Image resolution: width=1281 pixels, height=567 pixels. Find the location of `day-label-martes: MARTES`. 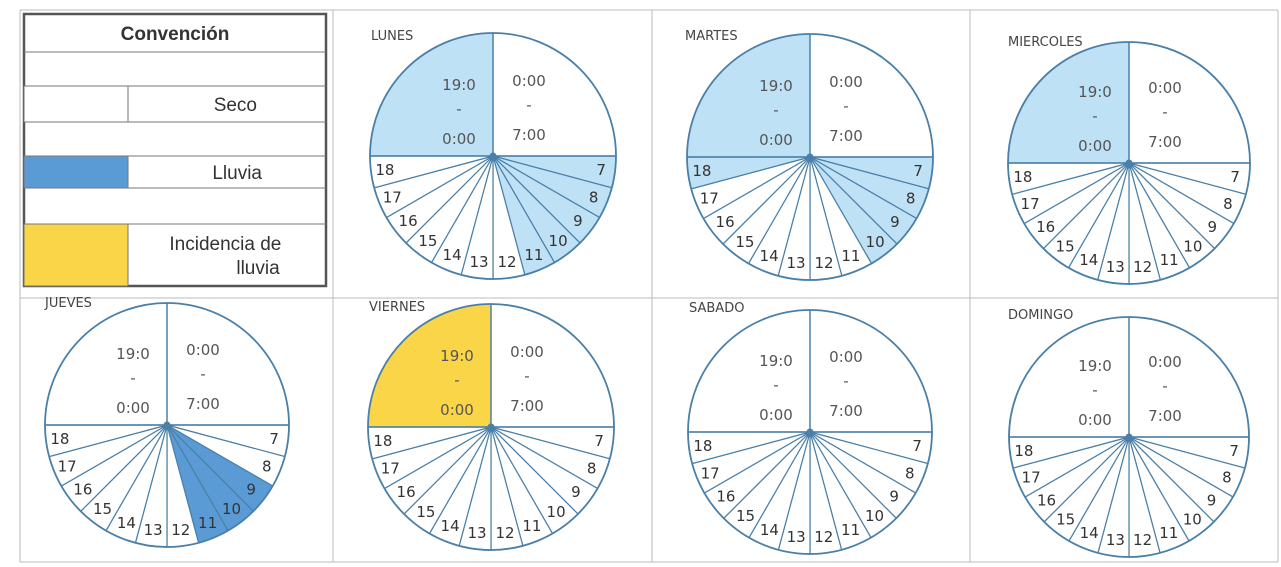

day-label-martes: MARTES is located at coordinates (711, 36).